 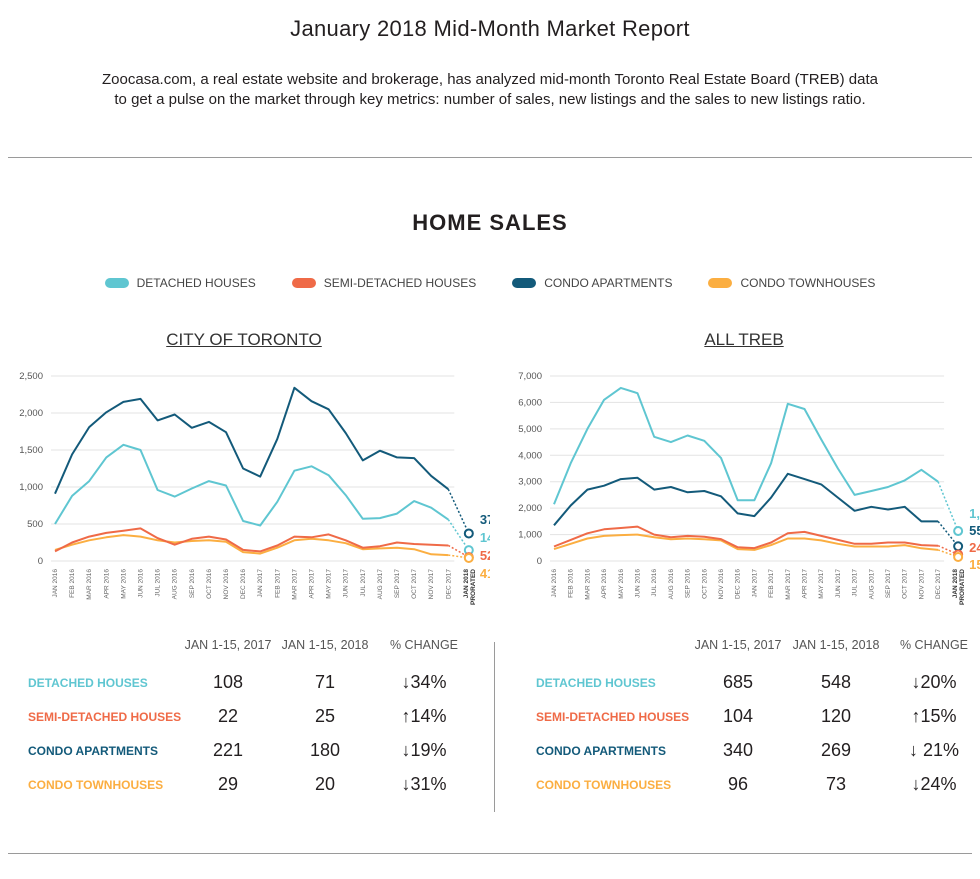 I want to click on x-tick-label: APR 2016, so click(x=106, y=584).